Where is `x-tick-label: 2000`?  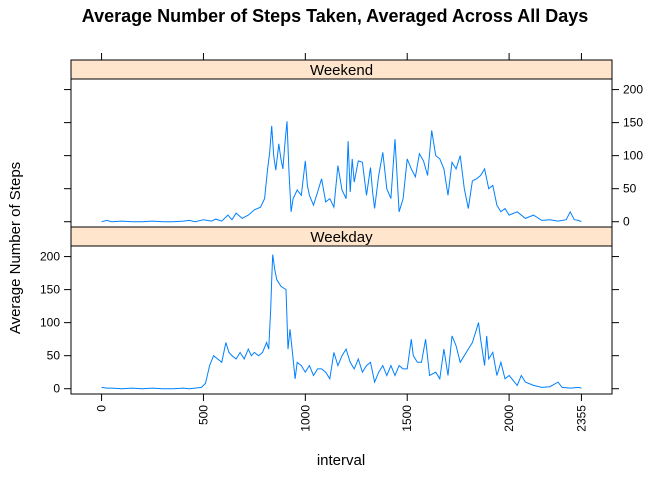 x-tick-label: 2000 is located at coordinates (509, 418).